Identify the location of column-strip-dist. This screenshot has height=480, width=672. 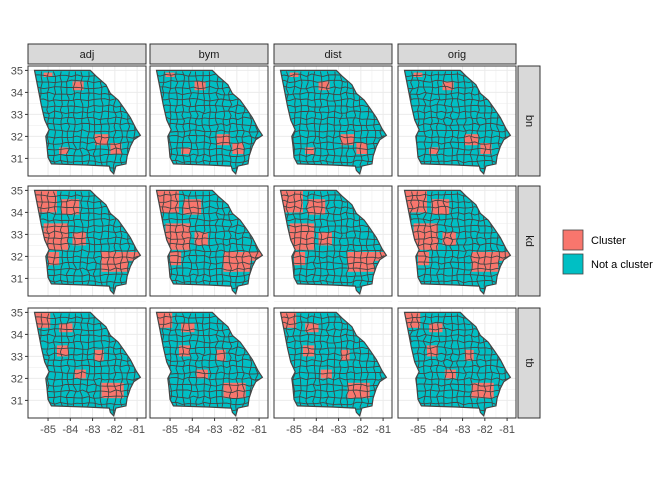
(333, 54).